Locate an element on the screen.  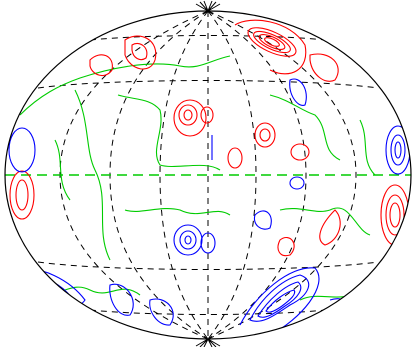
pole-markers is located at coordinates (208, 173).